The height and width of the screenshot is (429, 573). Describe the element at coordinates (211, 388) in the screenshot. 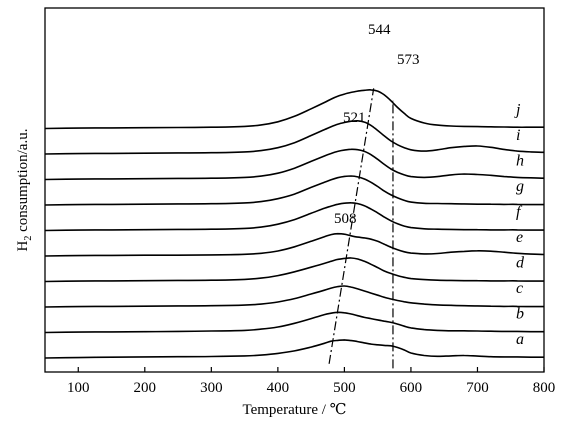

I see `x-tick-label: 300` at that location.